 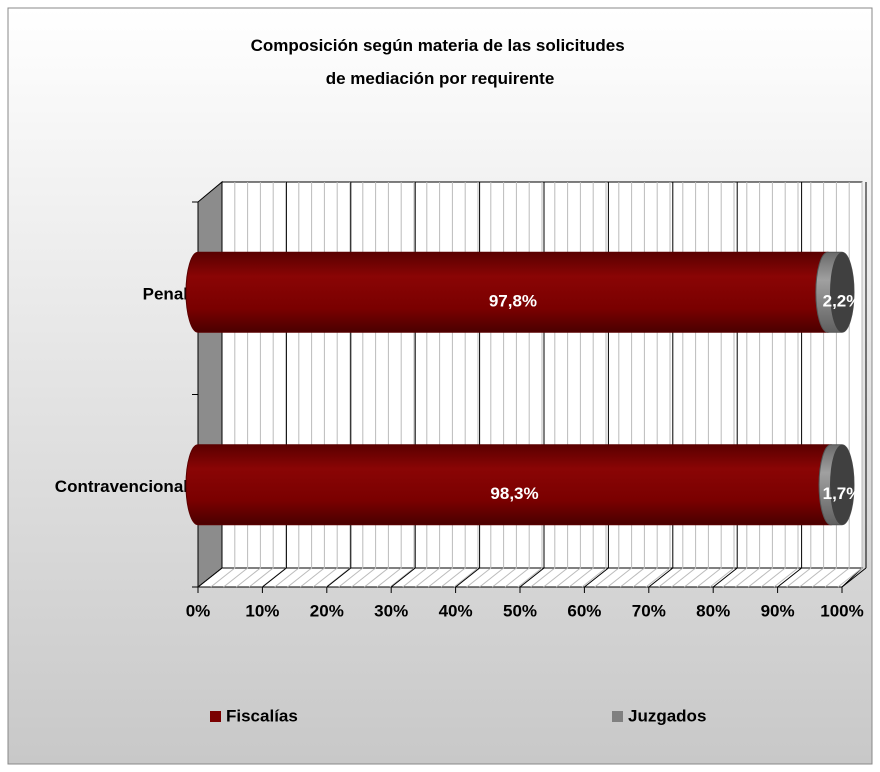 I want to click on x-tick-label: 80%, so click(x=713, y=610).